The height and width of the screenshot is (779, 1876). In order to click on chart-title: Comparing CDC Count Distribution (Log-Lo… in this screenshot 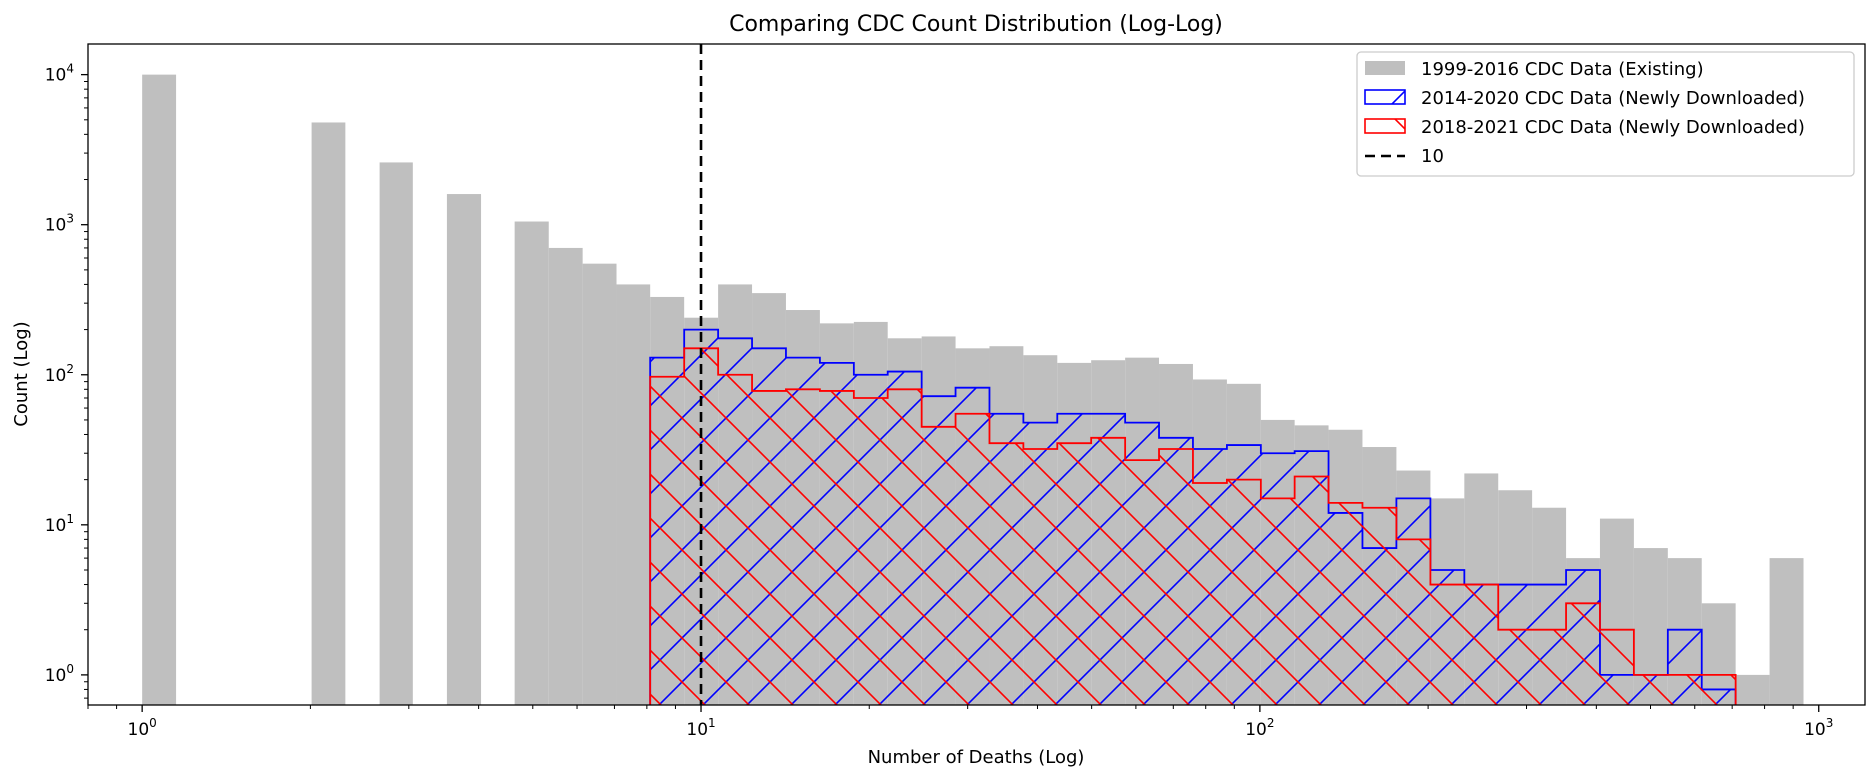, I will do `click(976, 24)`.